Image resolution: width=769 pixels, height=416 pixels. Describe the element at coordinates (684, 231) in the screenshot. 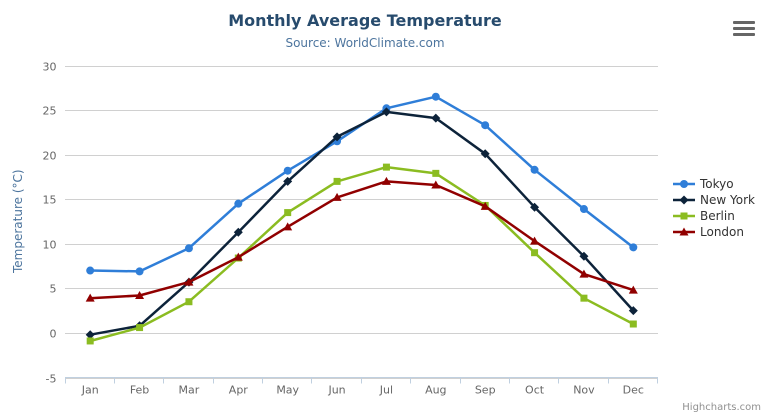

I see `legend-triangle-marker-icon` at that location.